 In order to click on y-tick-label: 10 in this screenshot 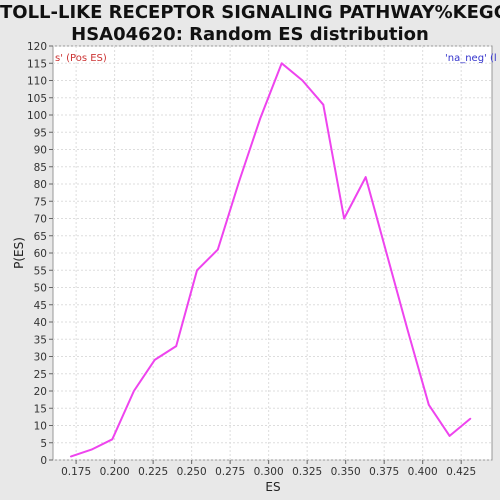, I will do `click(40, 427)`.